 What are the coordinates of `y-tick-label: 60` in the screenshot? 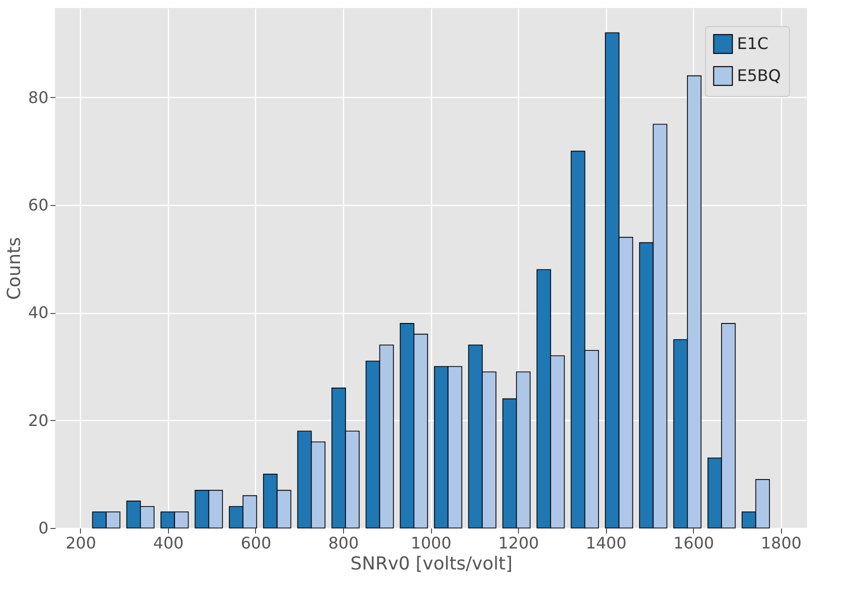 It's located at (38, 205).